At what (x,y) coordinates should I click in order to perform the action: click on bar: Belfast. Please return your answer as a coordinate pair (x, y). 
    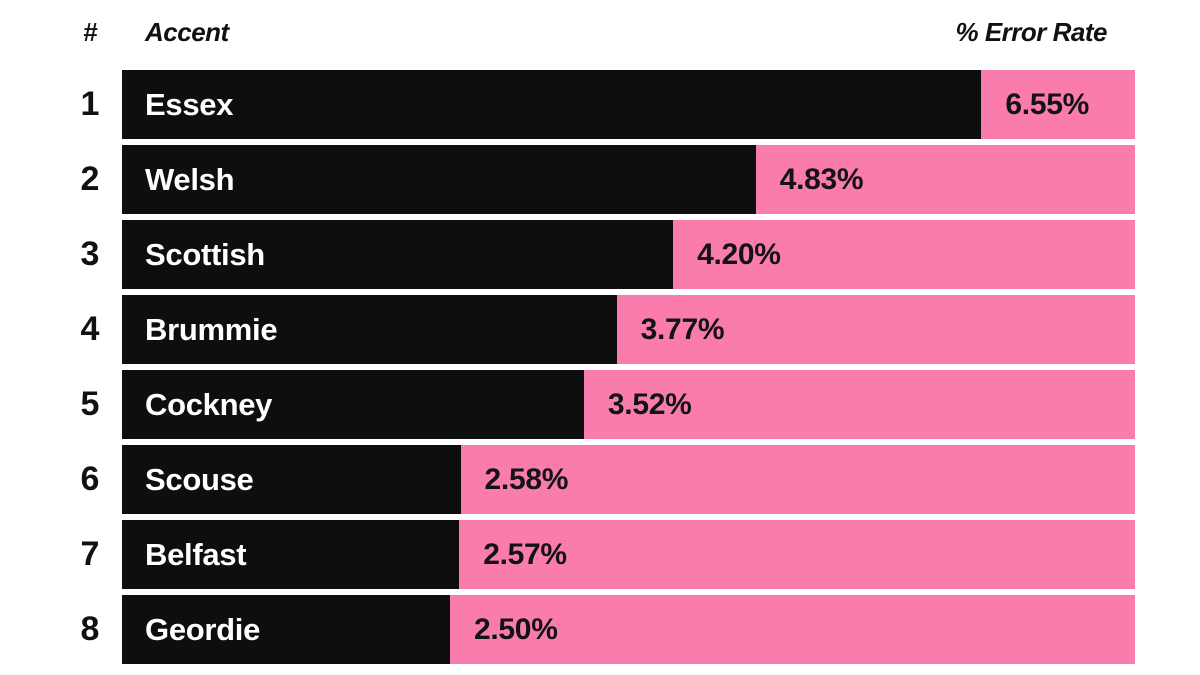
    Looking at the image, I should click on (291, 554).